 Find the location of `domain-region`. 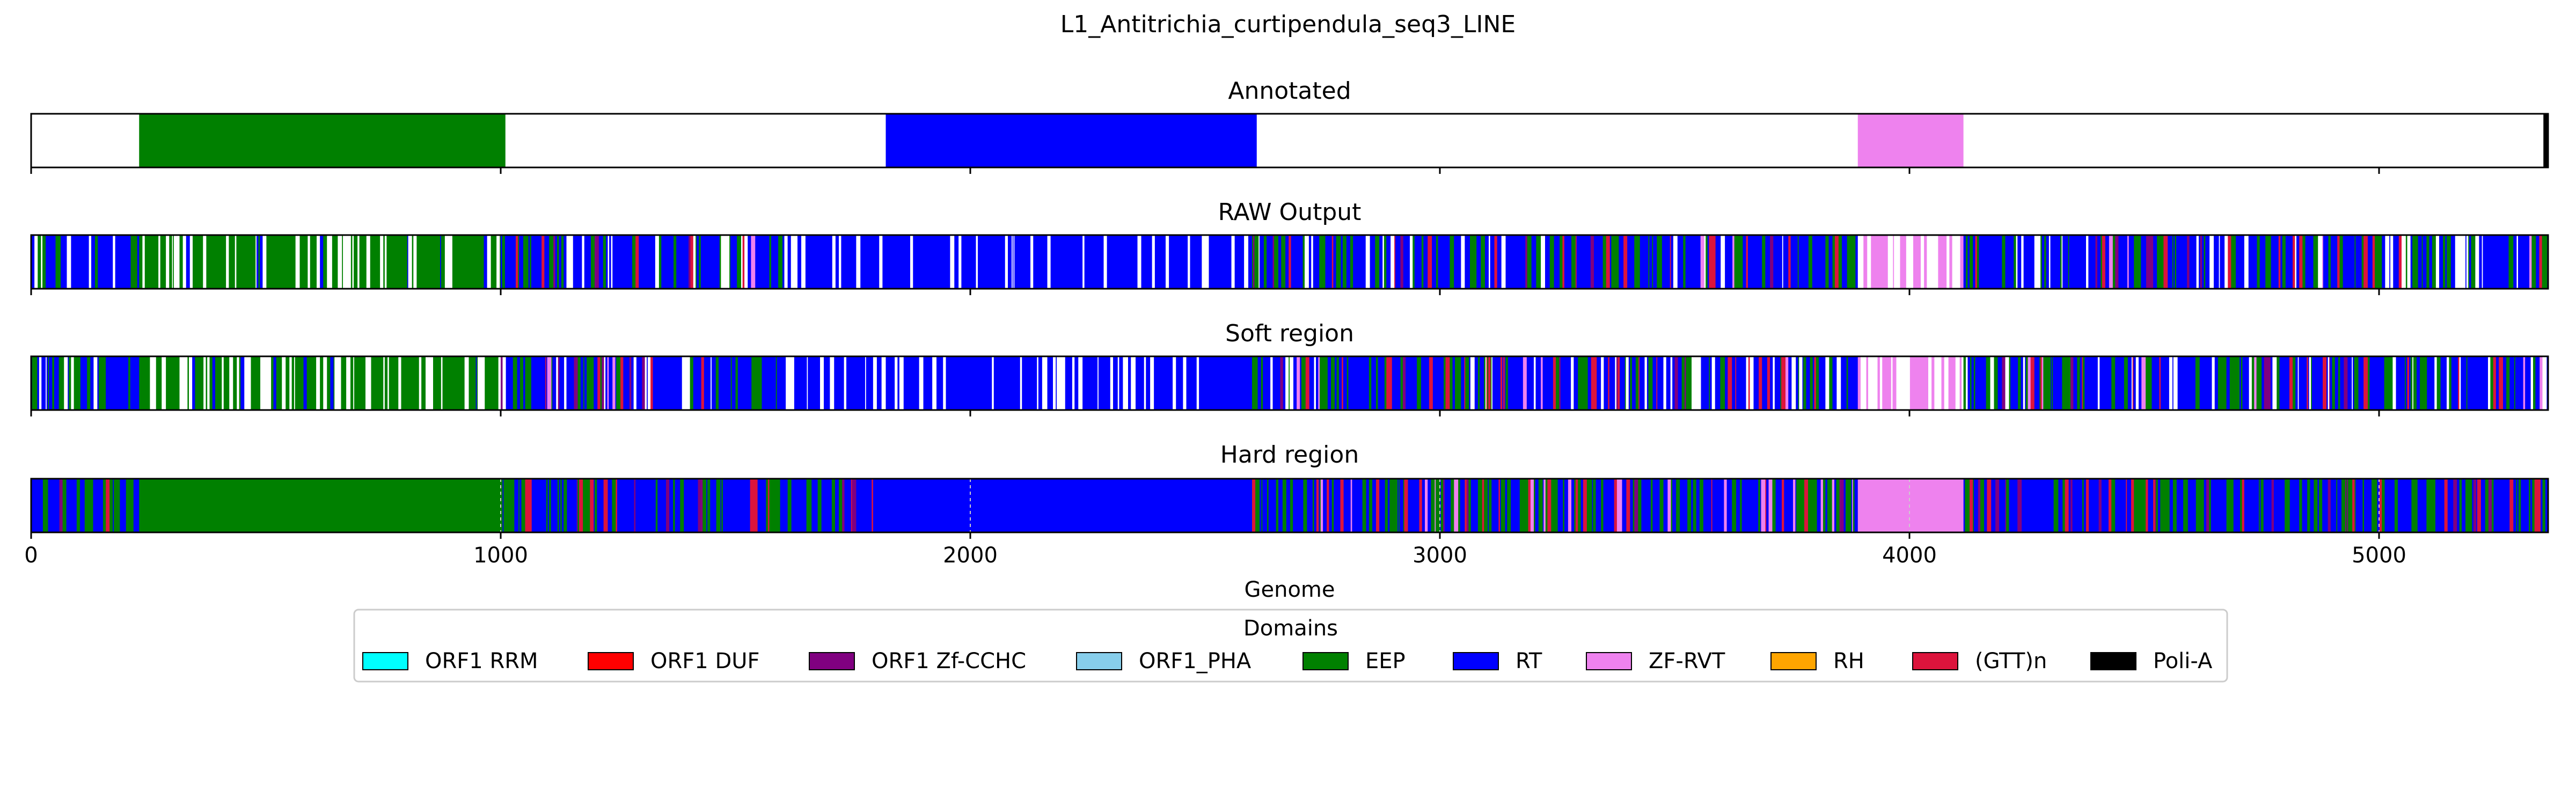

domain-region is located at coordinates (1910, 262).